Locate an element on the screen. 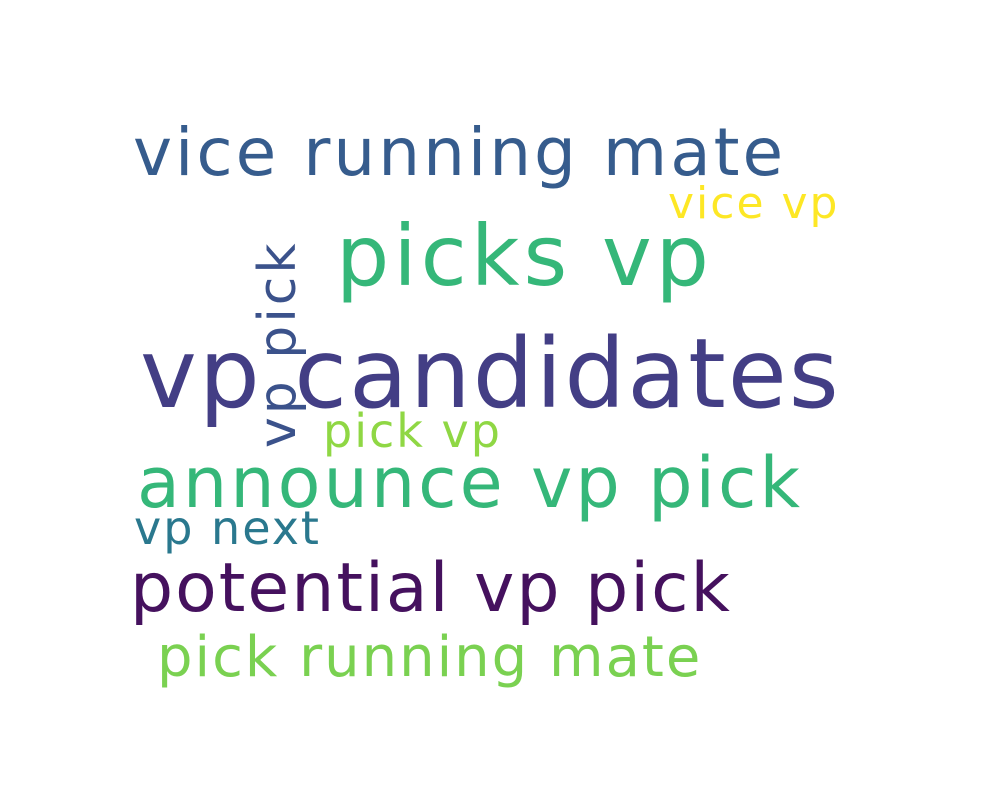 This screenshot has height=800, width=1000. phrase-pick-vp: pick vp is located at coordinates (412, 431).